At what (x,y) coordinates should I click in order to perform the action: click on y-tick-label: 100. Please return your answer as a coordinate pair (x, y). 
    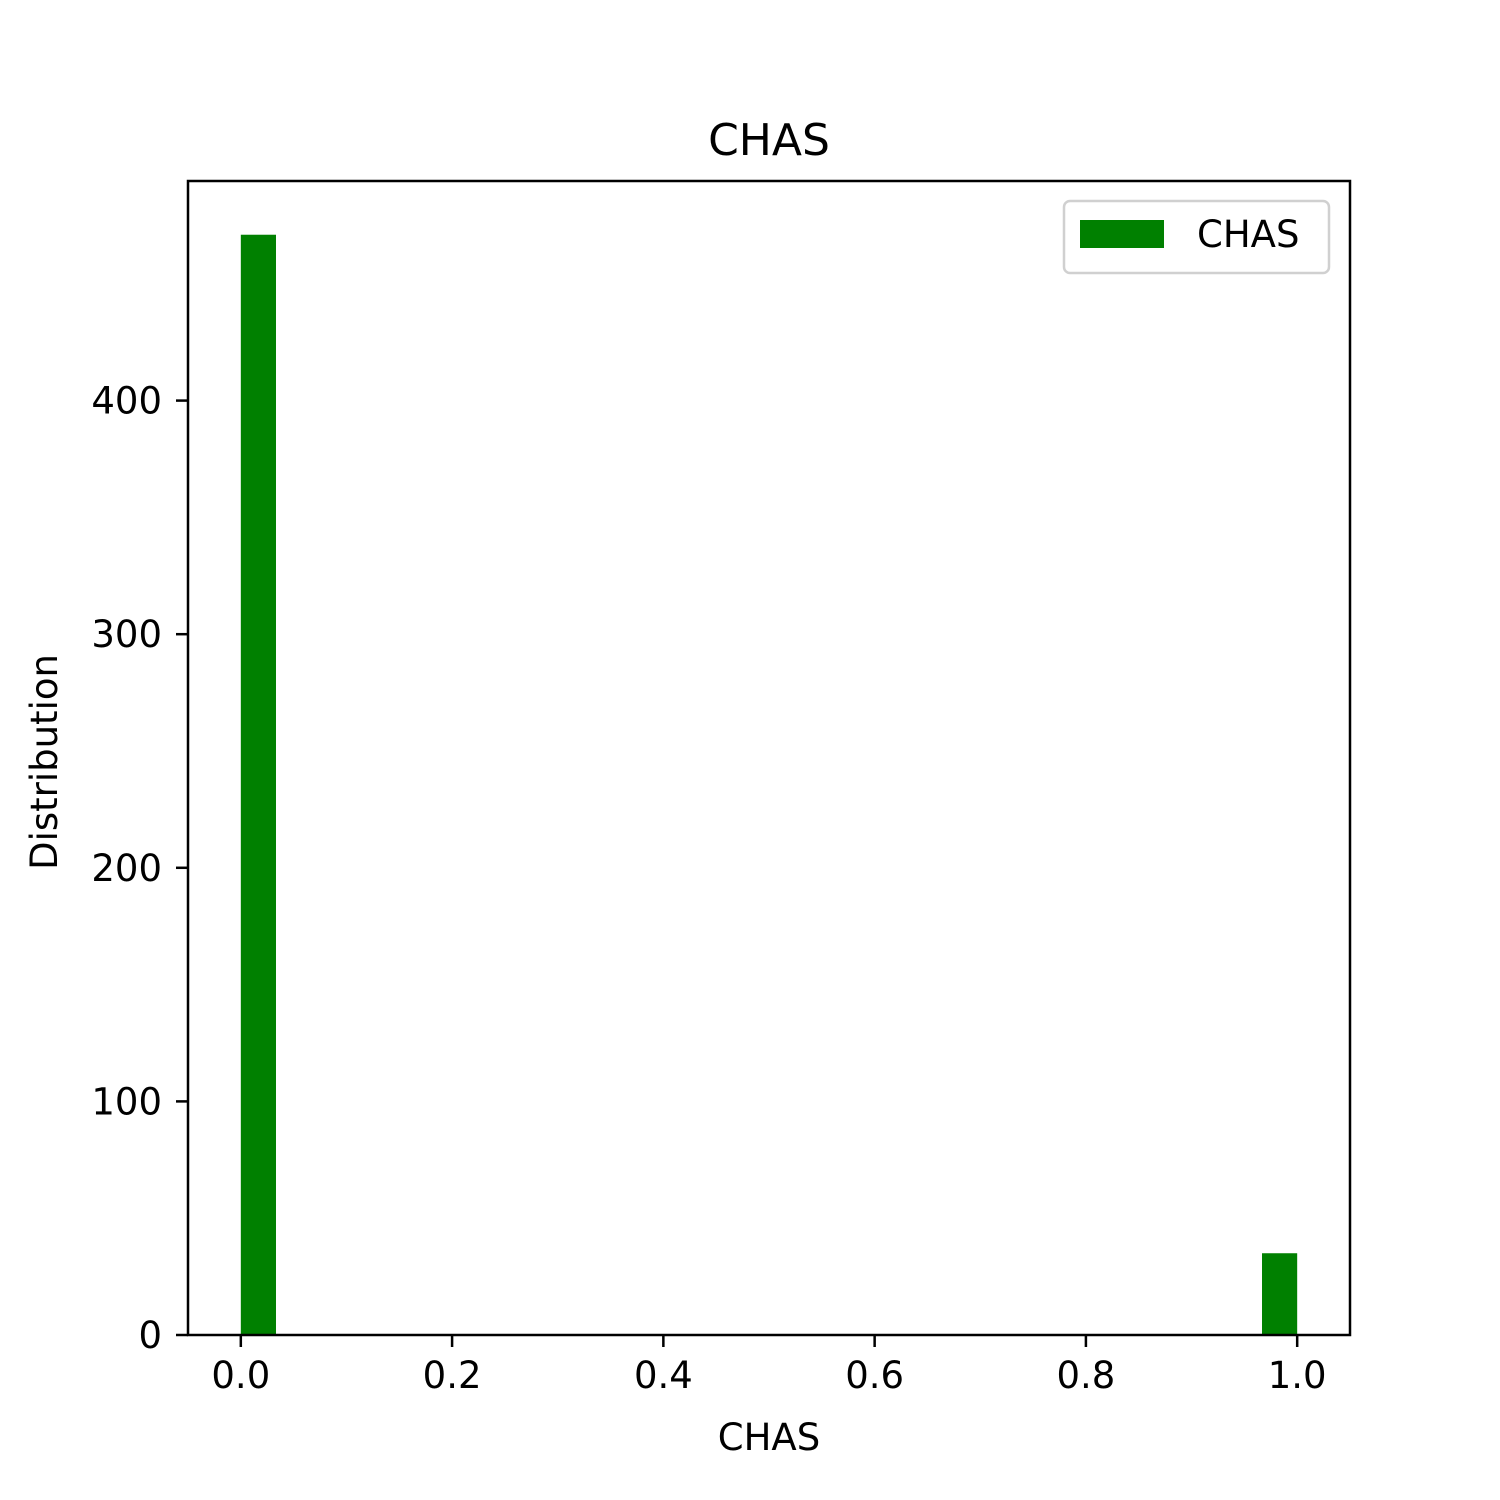
    Looking at the image, I should click on (126, 1101).